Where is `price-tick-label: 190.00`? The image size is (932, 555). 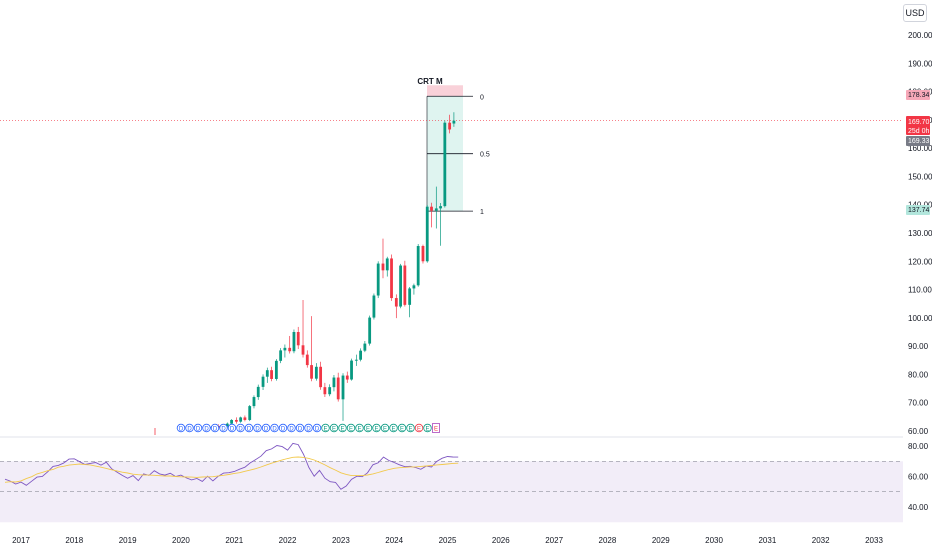
price-tick-label: 190.00 is located at coordinates (920, 63).